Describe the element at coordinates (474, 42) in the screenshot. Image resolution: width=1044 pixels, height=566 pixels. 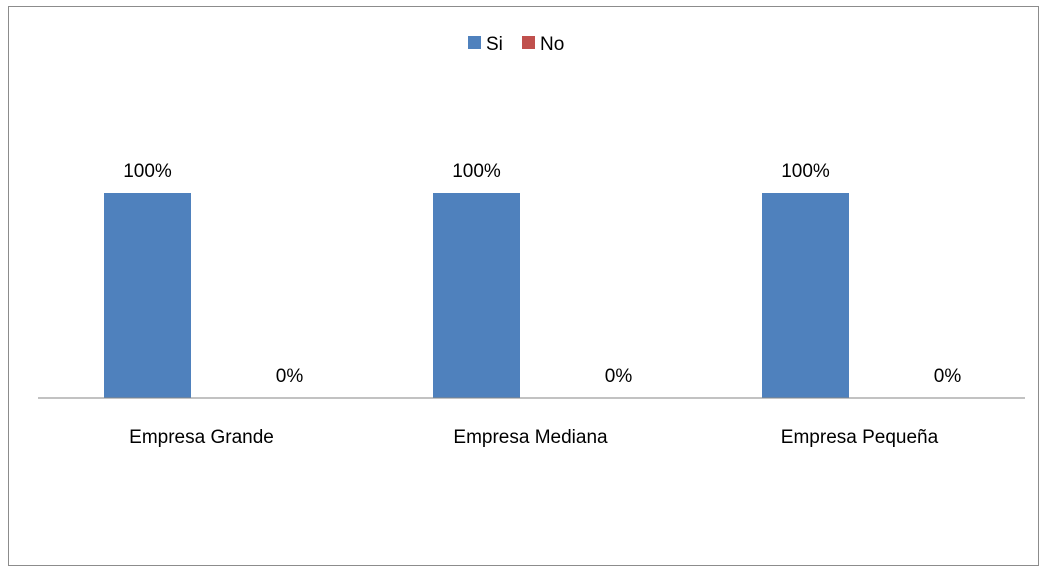
I see `legend-swatch-si` at that location.